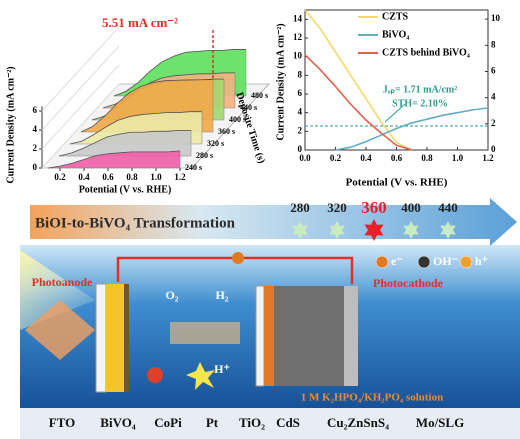 This screenshot has height=439, width=520. What do you see at coordinates (420, 103) in the screenshot?
I see `annotation: STH= 2.10%` at bounding box center [420, 103].